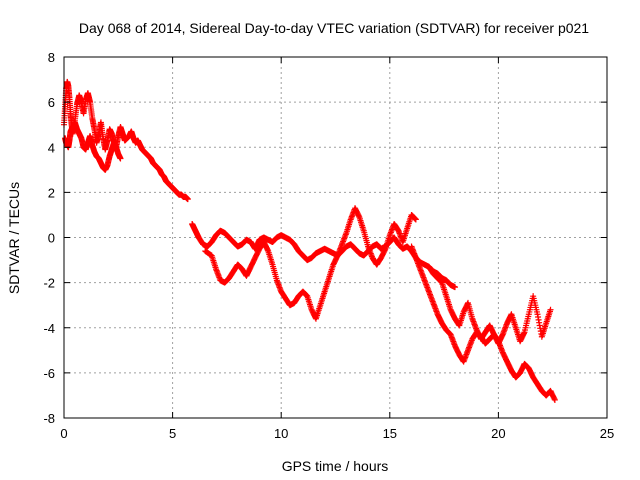 The image size is (640, 480). I want to click on y-tick-label: 2, so click(51, 192).